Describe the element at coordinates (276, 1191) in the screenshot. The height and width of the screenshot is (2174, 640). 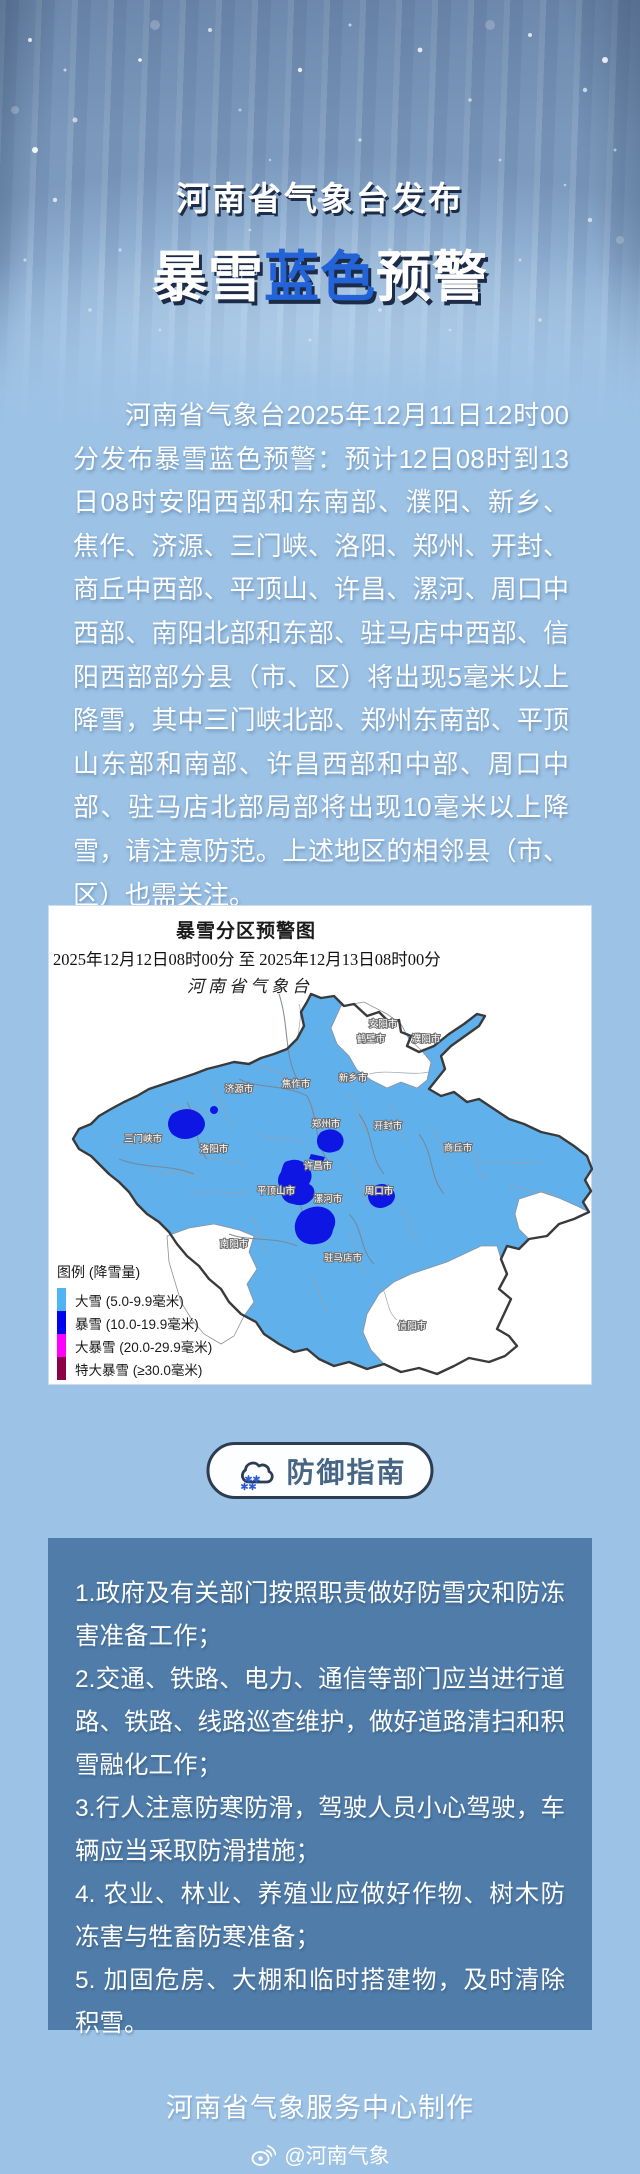
I see `city-label: 平顶山市` at that location.